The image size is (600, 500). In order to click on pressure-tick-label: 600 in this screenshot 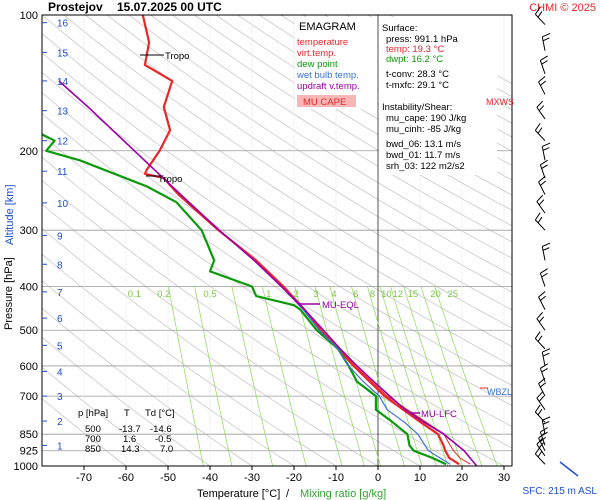, I will do `click(29, 367)`.